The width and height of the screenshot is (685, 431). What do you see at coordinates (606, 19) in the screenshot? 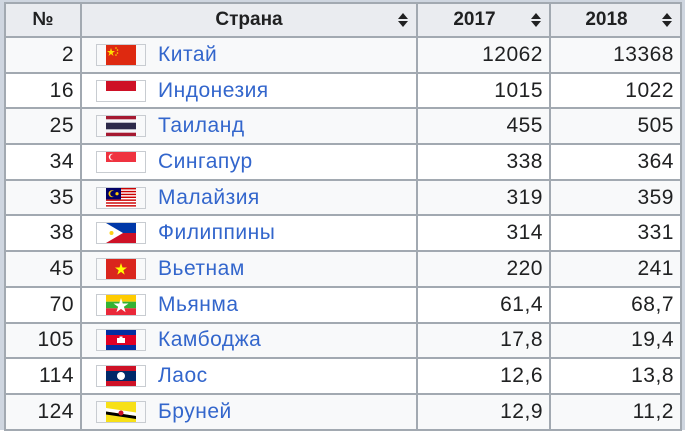
I see `year-2018-header-label: 2018` at bounding box center [606, 19].